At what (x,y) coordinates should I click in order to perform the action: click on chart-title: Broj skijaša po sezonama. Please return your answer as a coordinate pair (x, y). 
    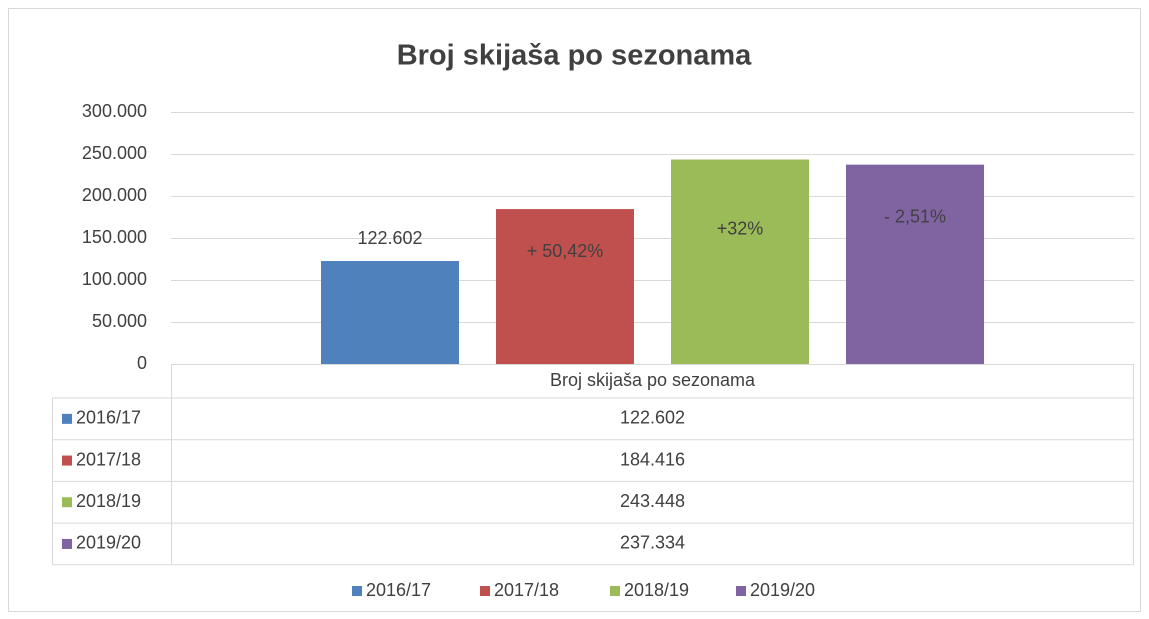
    Looking at the image, I should click on (574, 56).